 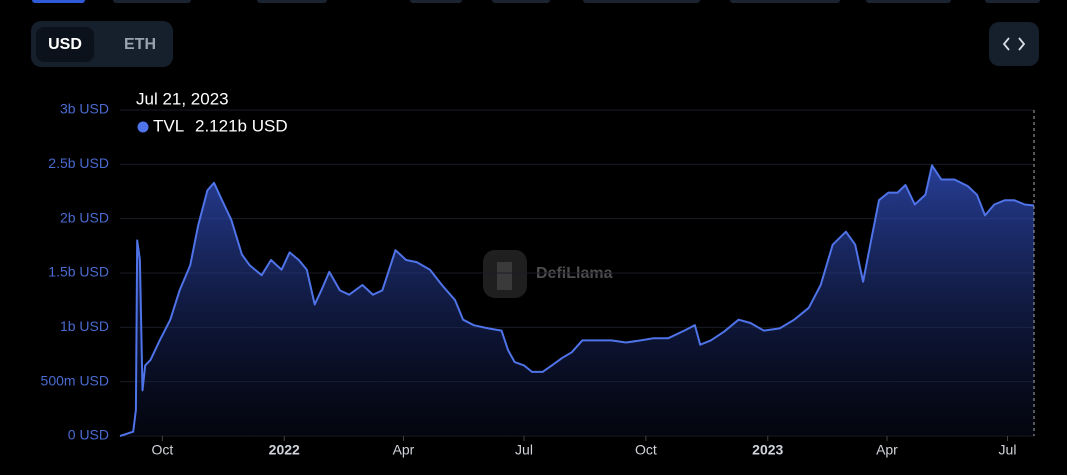 I want to click on toggle-selected, so click(x=65, y=44).